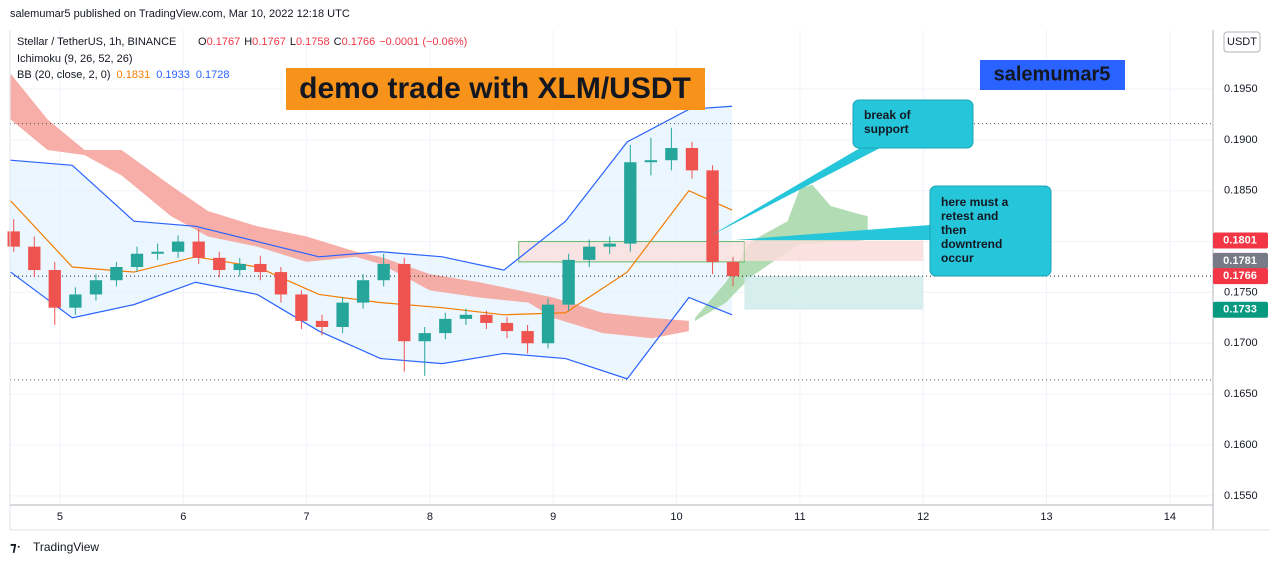 This screenshot has width=1280, height=566. I want to click on currency-button, so click(1242, 42).